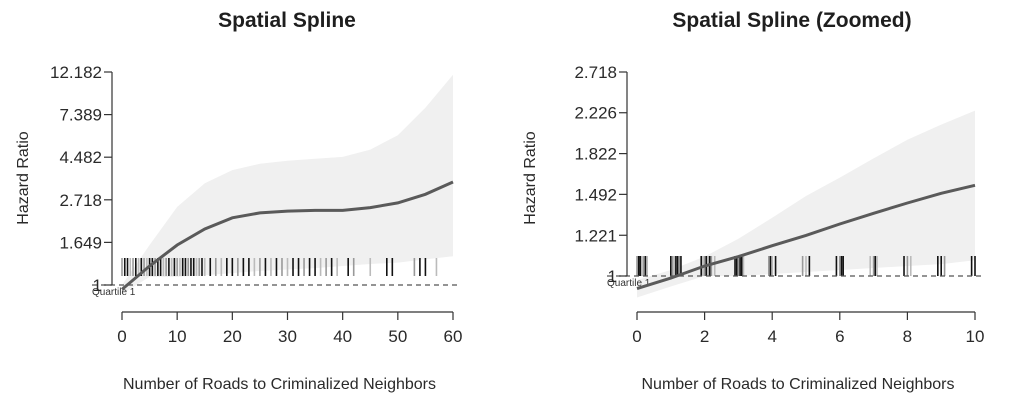 This screenshot has width=1019, height=401. I want to click on chart-title: Spatial Spline, so click(287, 20).